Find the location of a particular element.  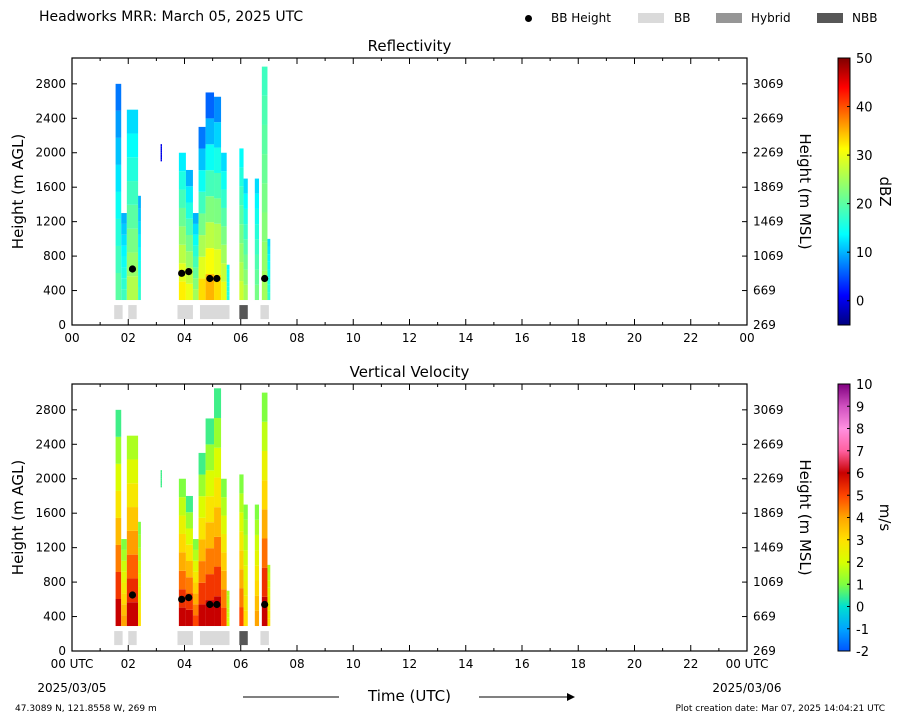

refl-colorbar-tick-label: 30 is located at coordinates (864, 156).